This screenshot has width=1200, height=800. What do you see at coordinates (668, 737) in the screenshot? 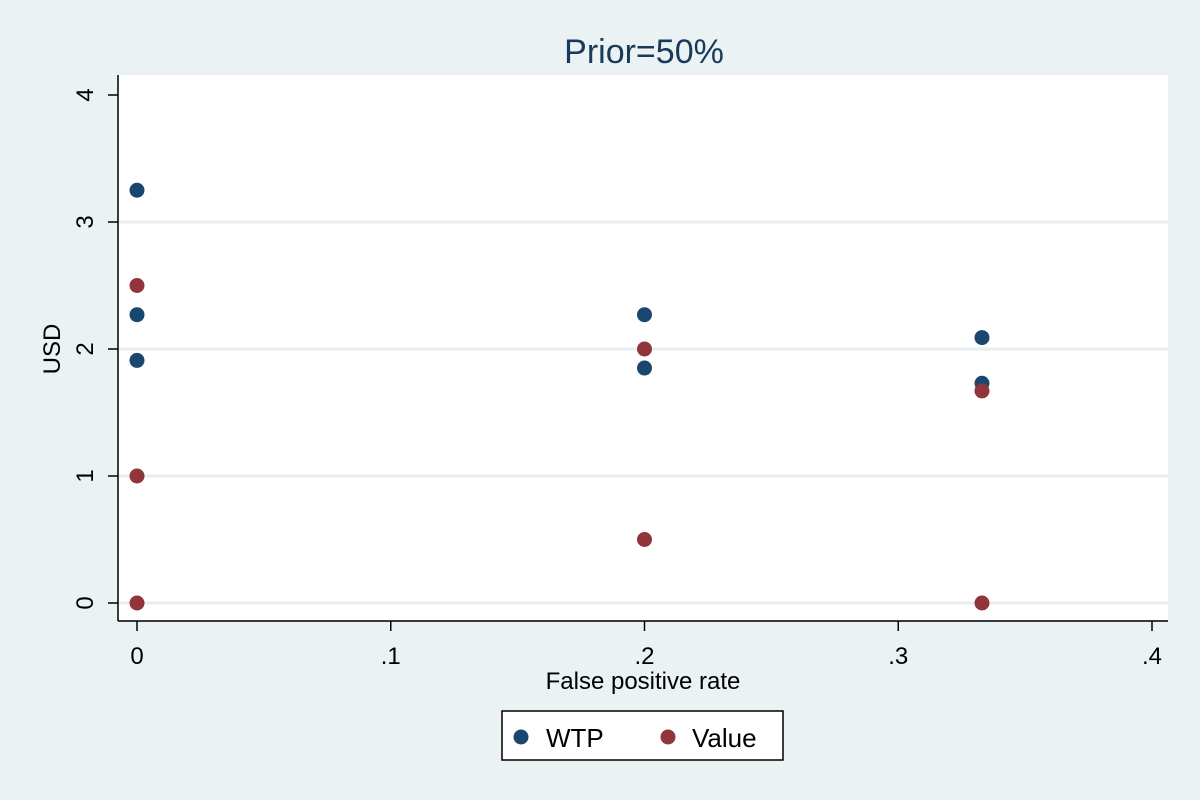
I see `legend-marker-value` at bounding box center [668, 737].